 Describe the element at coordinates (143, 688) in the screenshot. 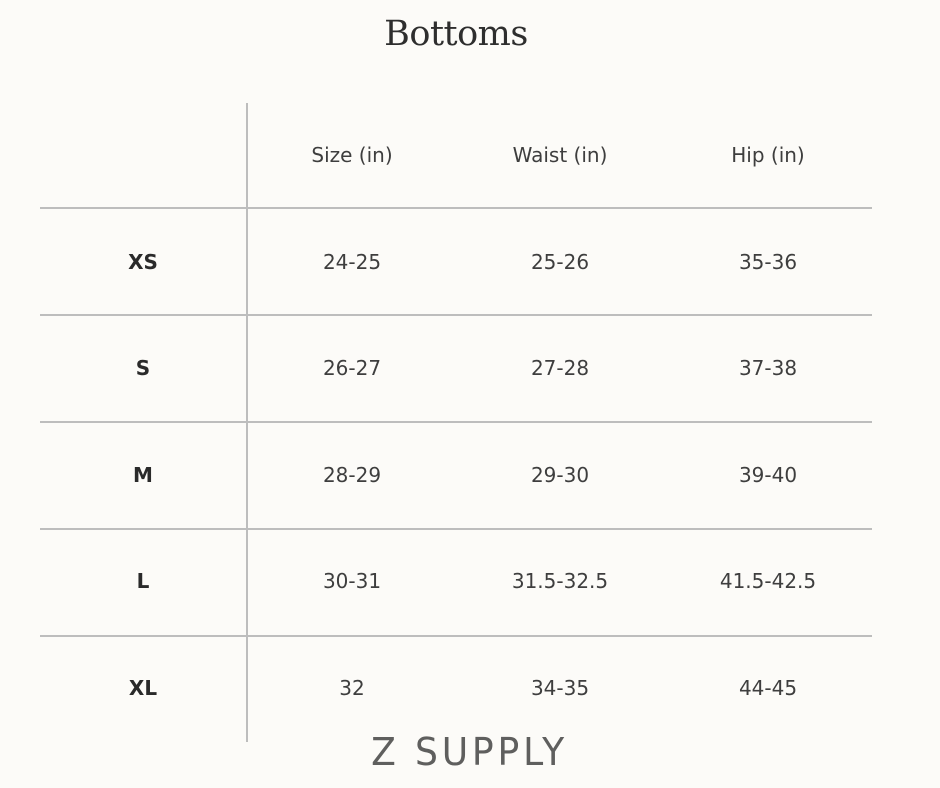

I see `cell-label: XL` at that location.